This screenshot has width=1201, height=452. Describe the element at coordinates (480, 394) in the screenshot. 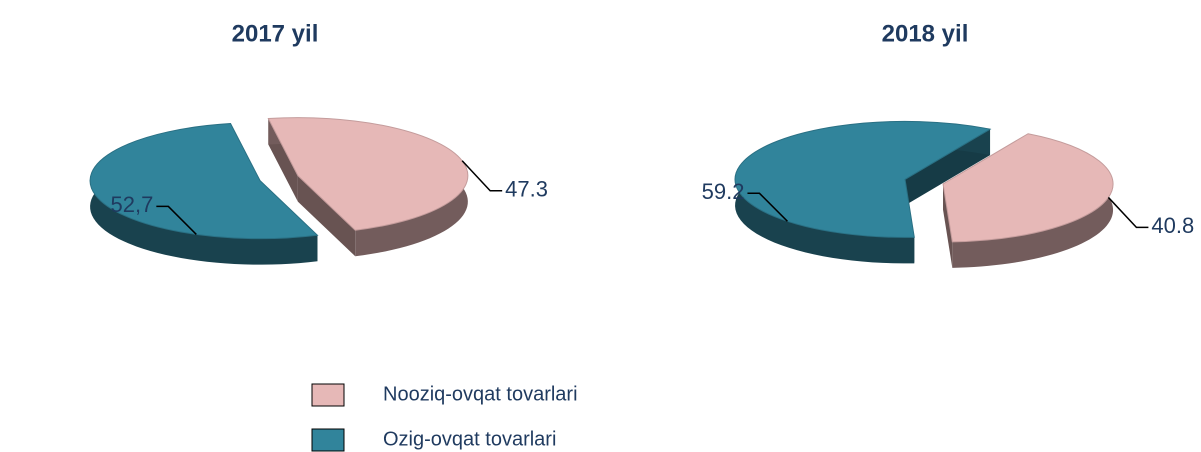

I see `legend-label: Nooziq-ovqat tovarlari` at that location.